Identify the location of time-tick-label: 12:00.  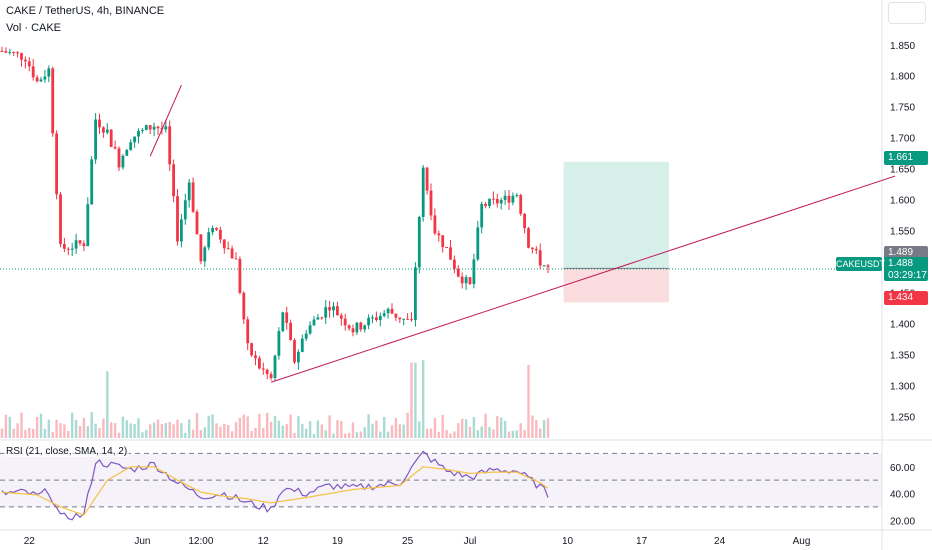
(200, 541).